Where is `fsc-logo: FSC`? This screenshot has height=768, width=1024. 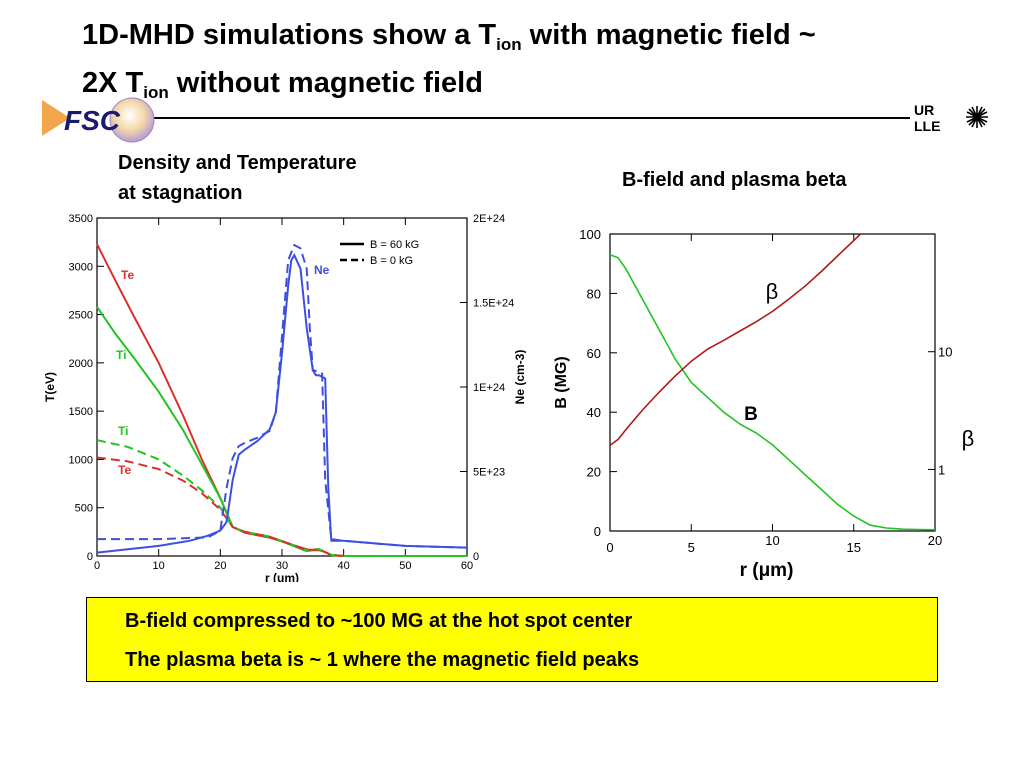
fsc-logo: FSC is located at coordinates (98, 120).